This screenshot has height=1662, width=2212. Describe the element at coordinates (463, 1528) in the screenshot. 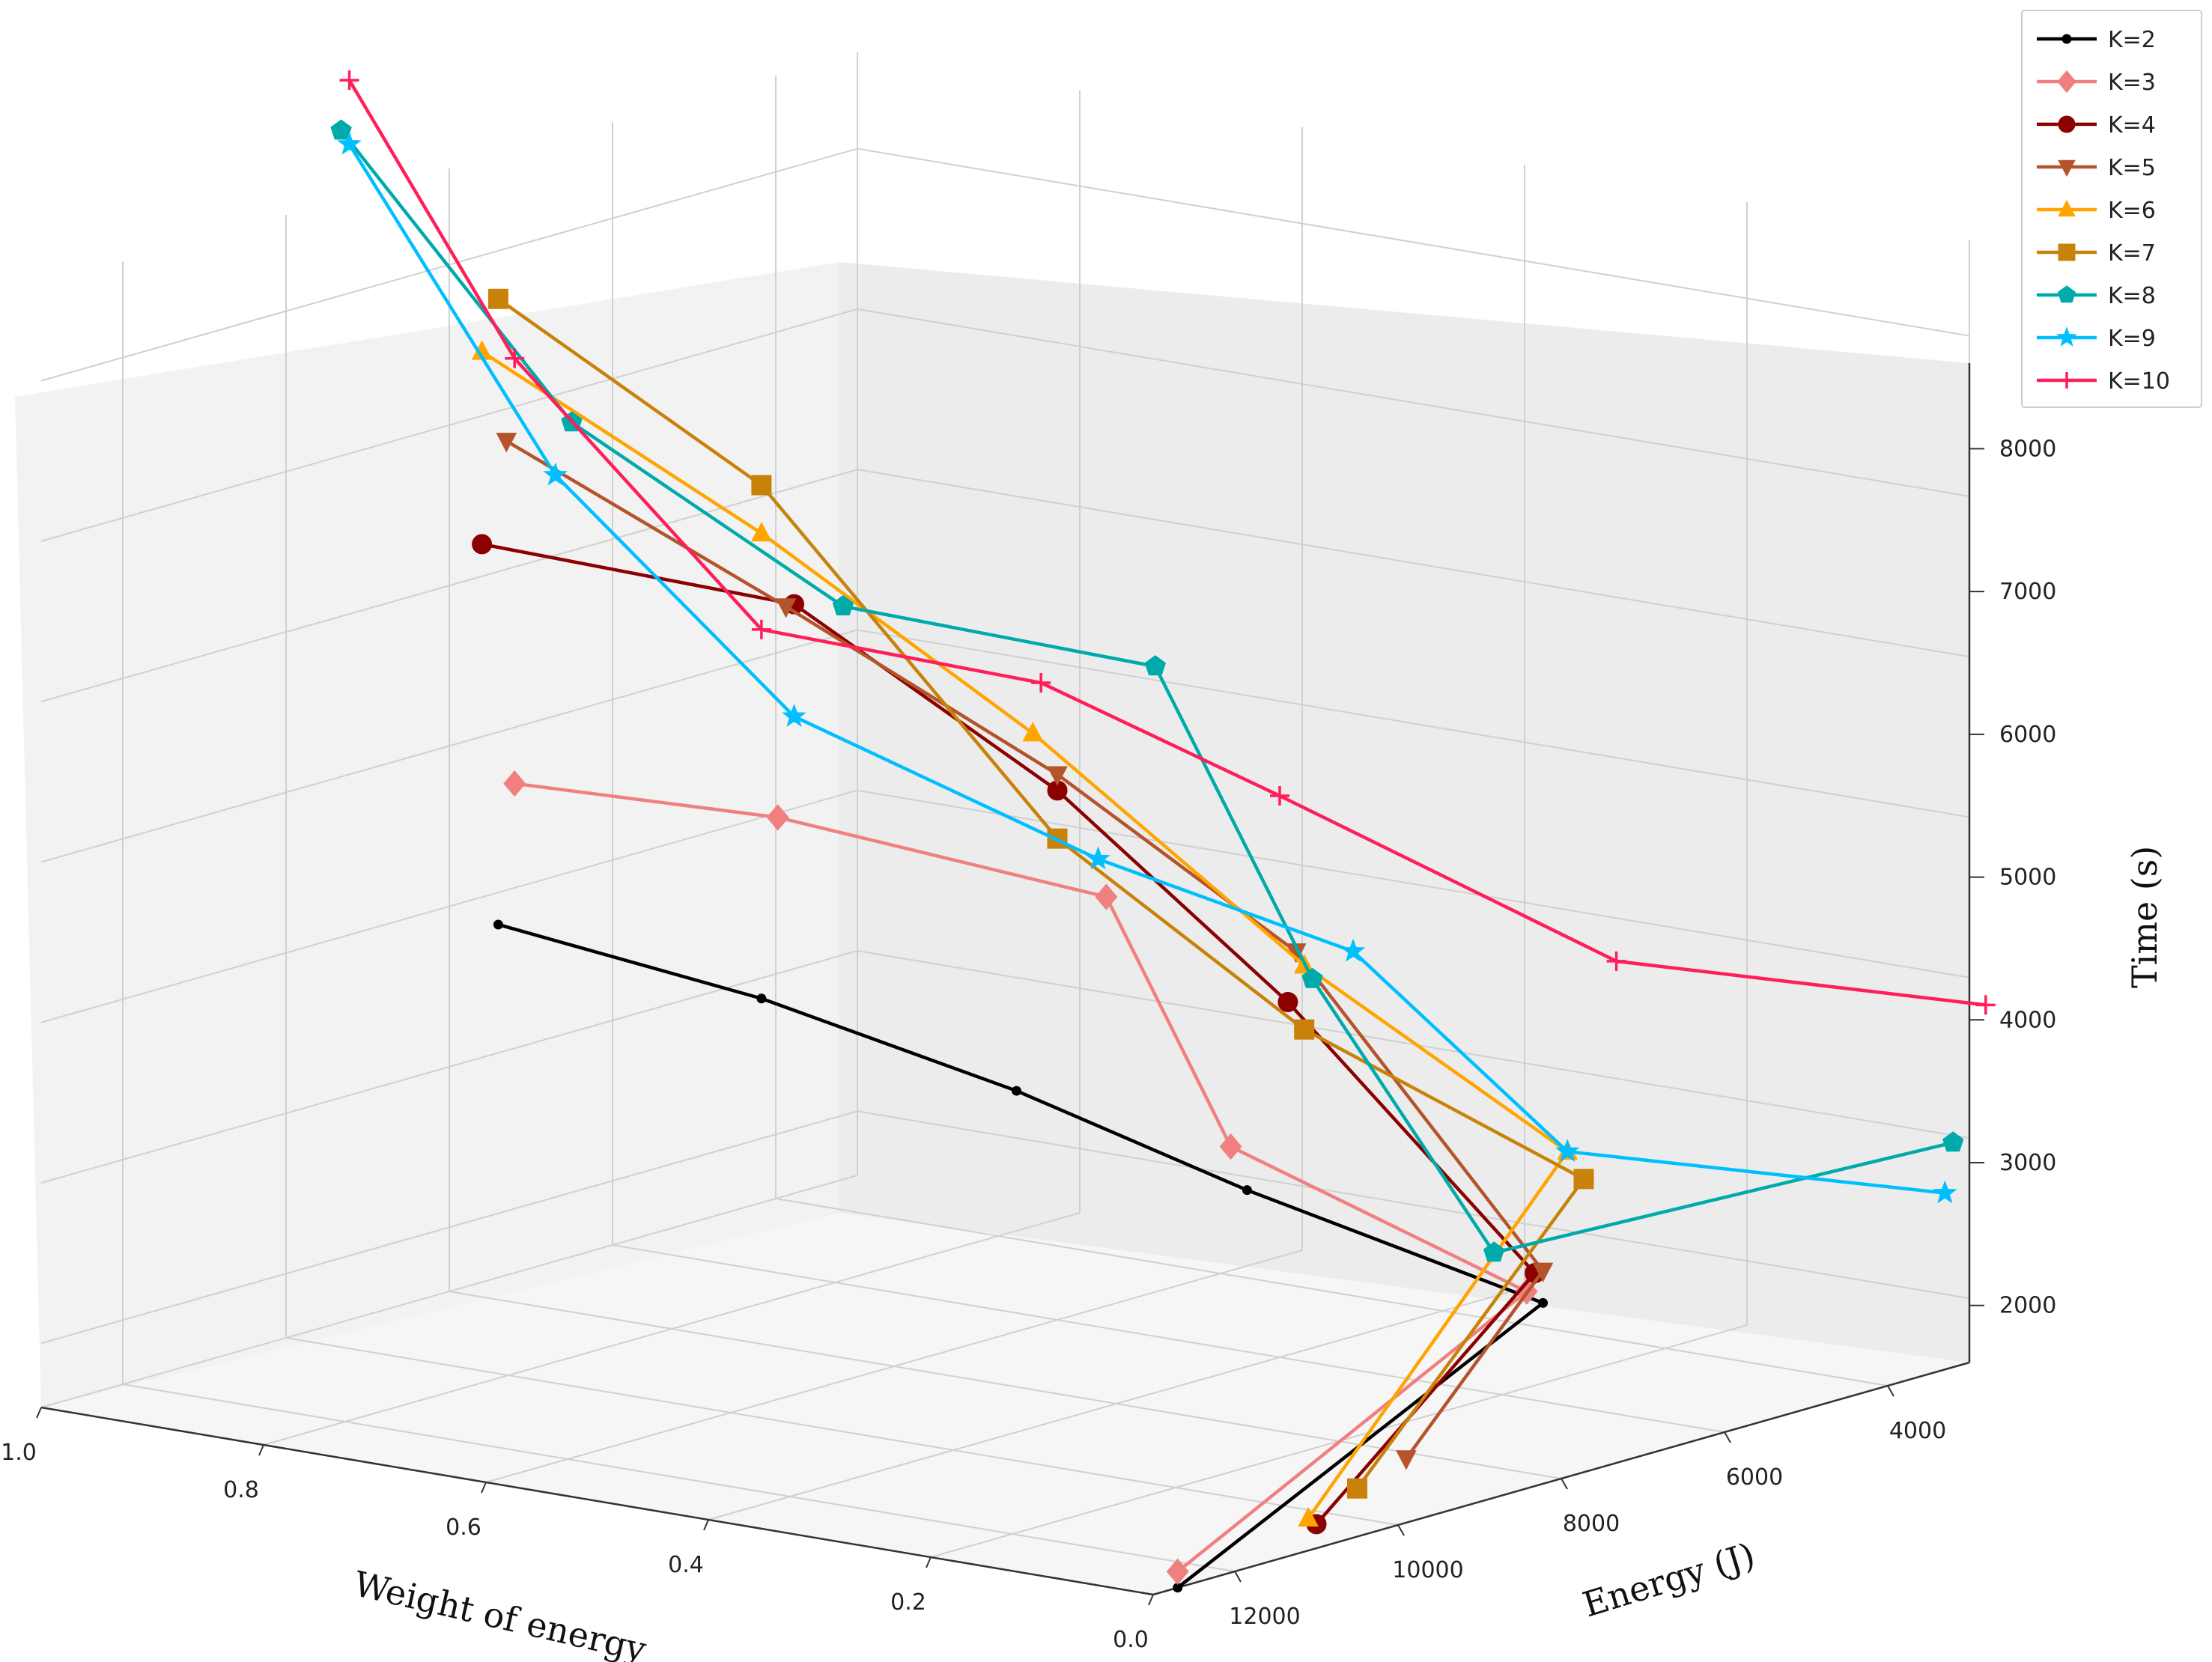

I see `x-tick-label: 0.6` at that location.